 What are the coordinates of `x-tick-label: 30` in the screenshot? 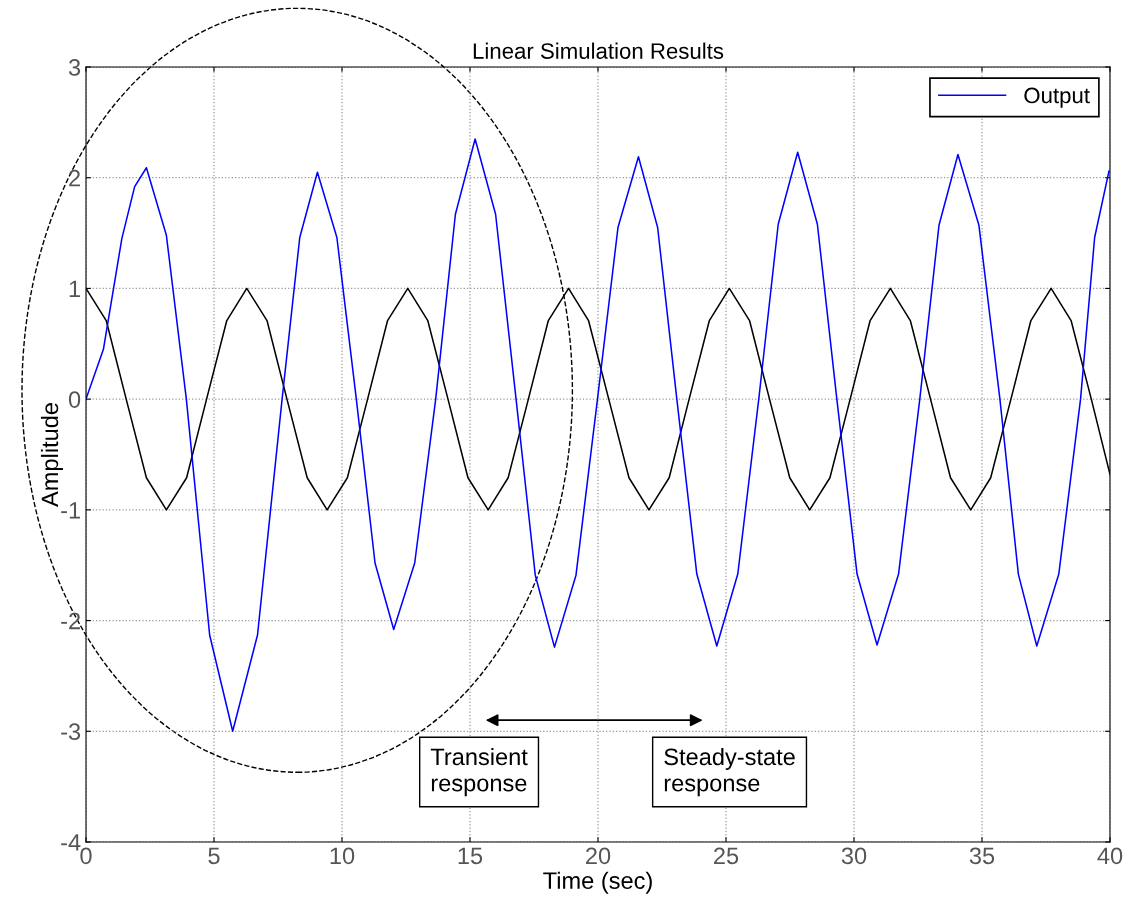 It's located at (854, 856).